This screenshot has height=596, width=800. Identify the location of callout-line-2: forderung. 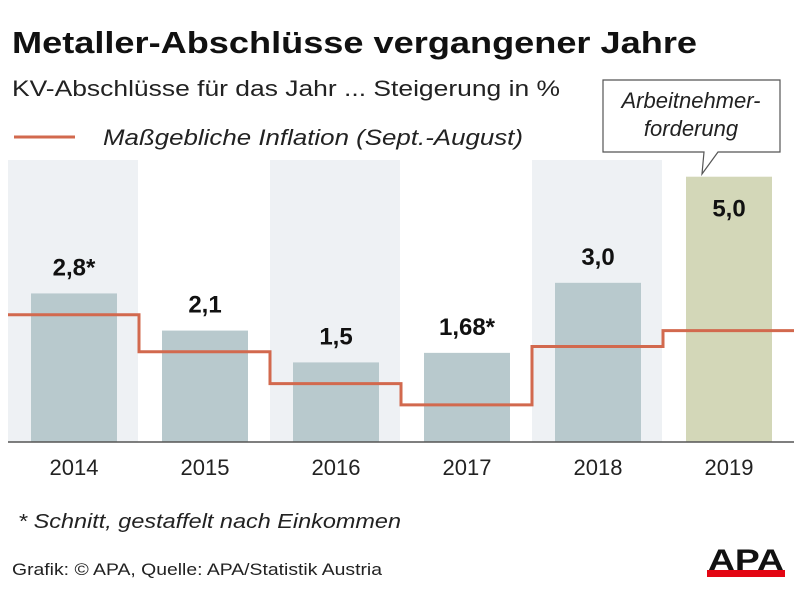
(691, 128).